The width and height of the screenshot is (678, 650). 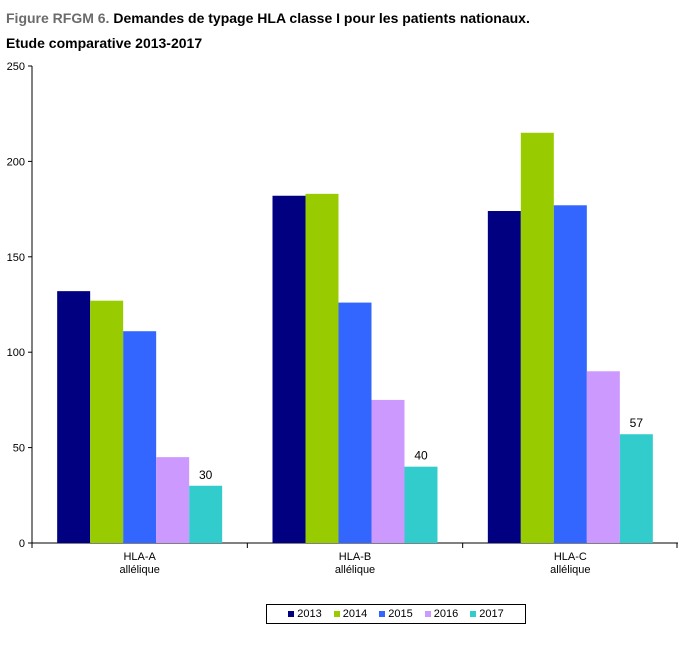 What do you see at coordinates (382, 614) in the screenshot?
I see `legend-swatch-2015` at bounding box center [382, 614].